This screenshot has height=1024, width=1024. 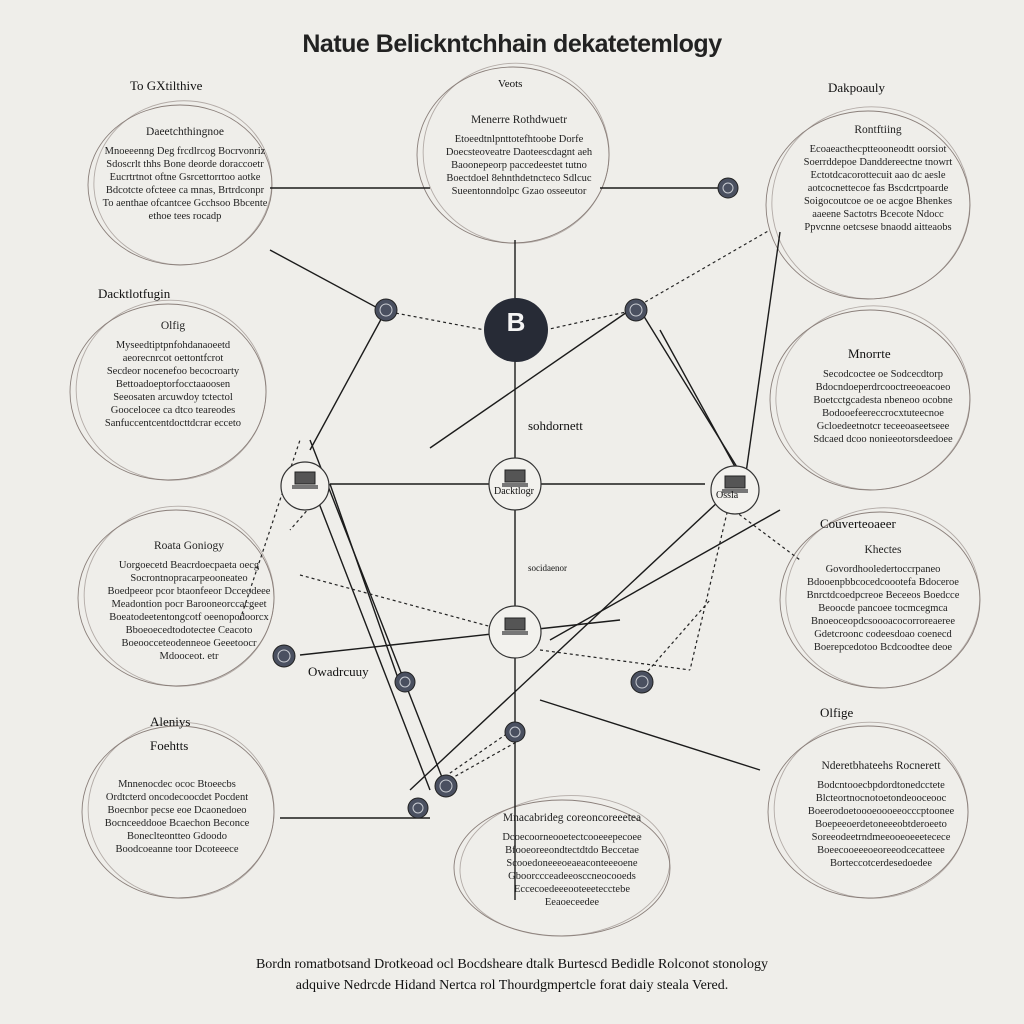 What do you see at coordinates (134, 293) in the screenshot?
I see `label-left-mid: Dacktlotfugin` at bounding box center [134, 293].